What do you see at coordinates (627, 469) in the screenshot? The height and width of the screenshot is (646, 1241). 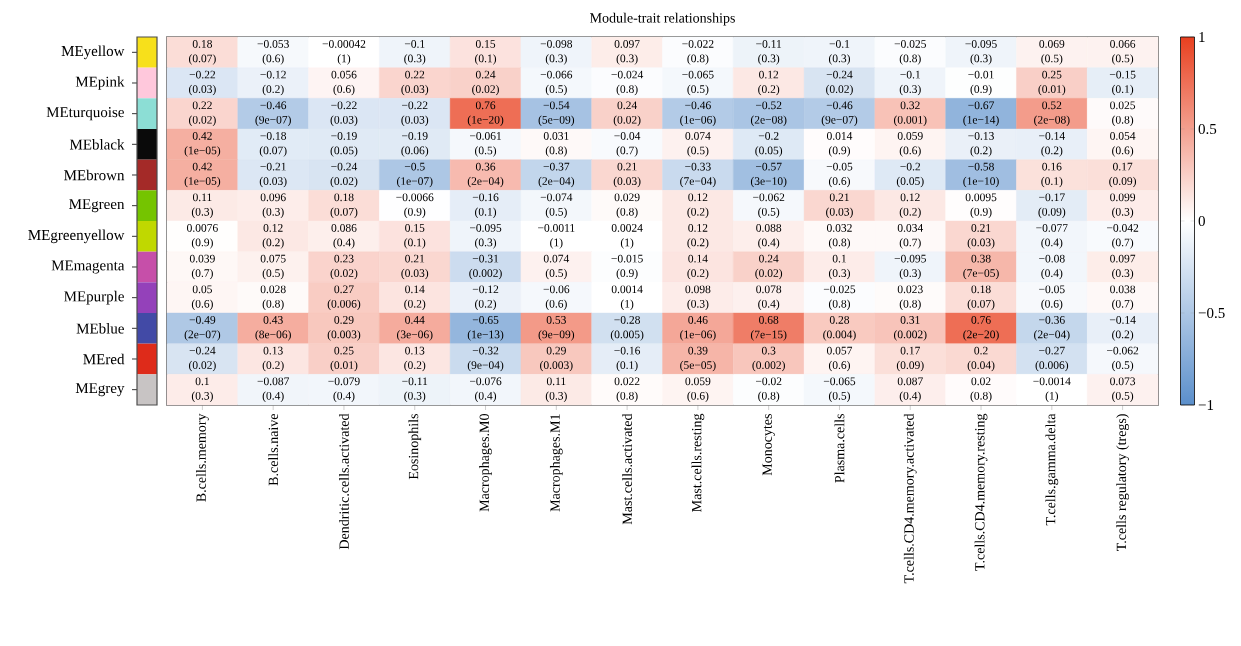 I see `x-tick-label: Mast.cells.activated` at bounding box center [627, 469].